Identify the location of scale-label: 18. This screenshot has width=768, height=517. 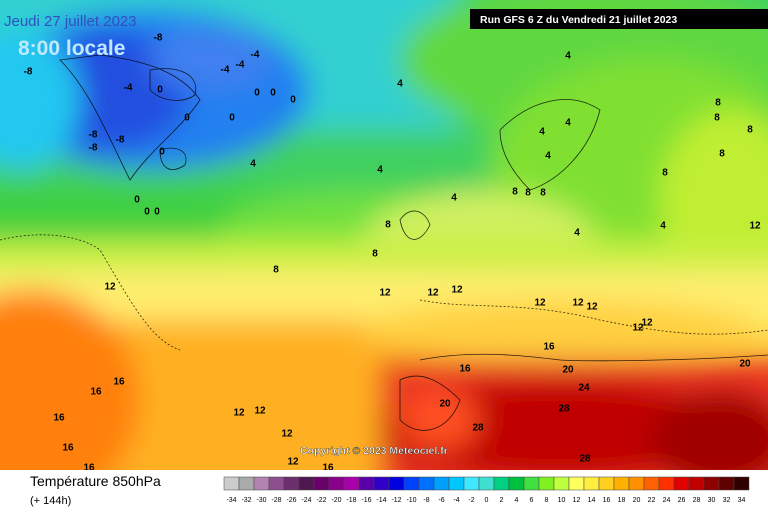
(622, 500).